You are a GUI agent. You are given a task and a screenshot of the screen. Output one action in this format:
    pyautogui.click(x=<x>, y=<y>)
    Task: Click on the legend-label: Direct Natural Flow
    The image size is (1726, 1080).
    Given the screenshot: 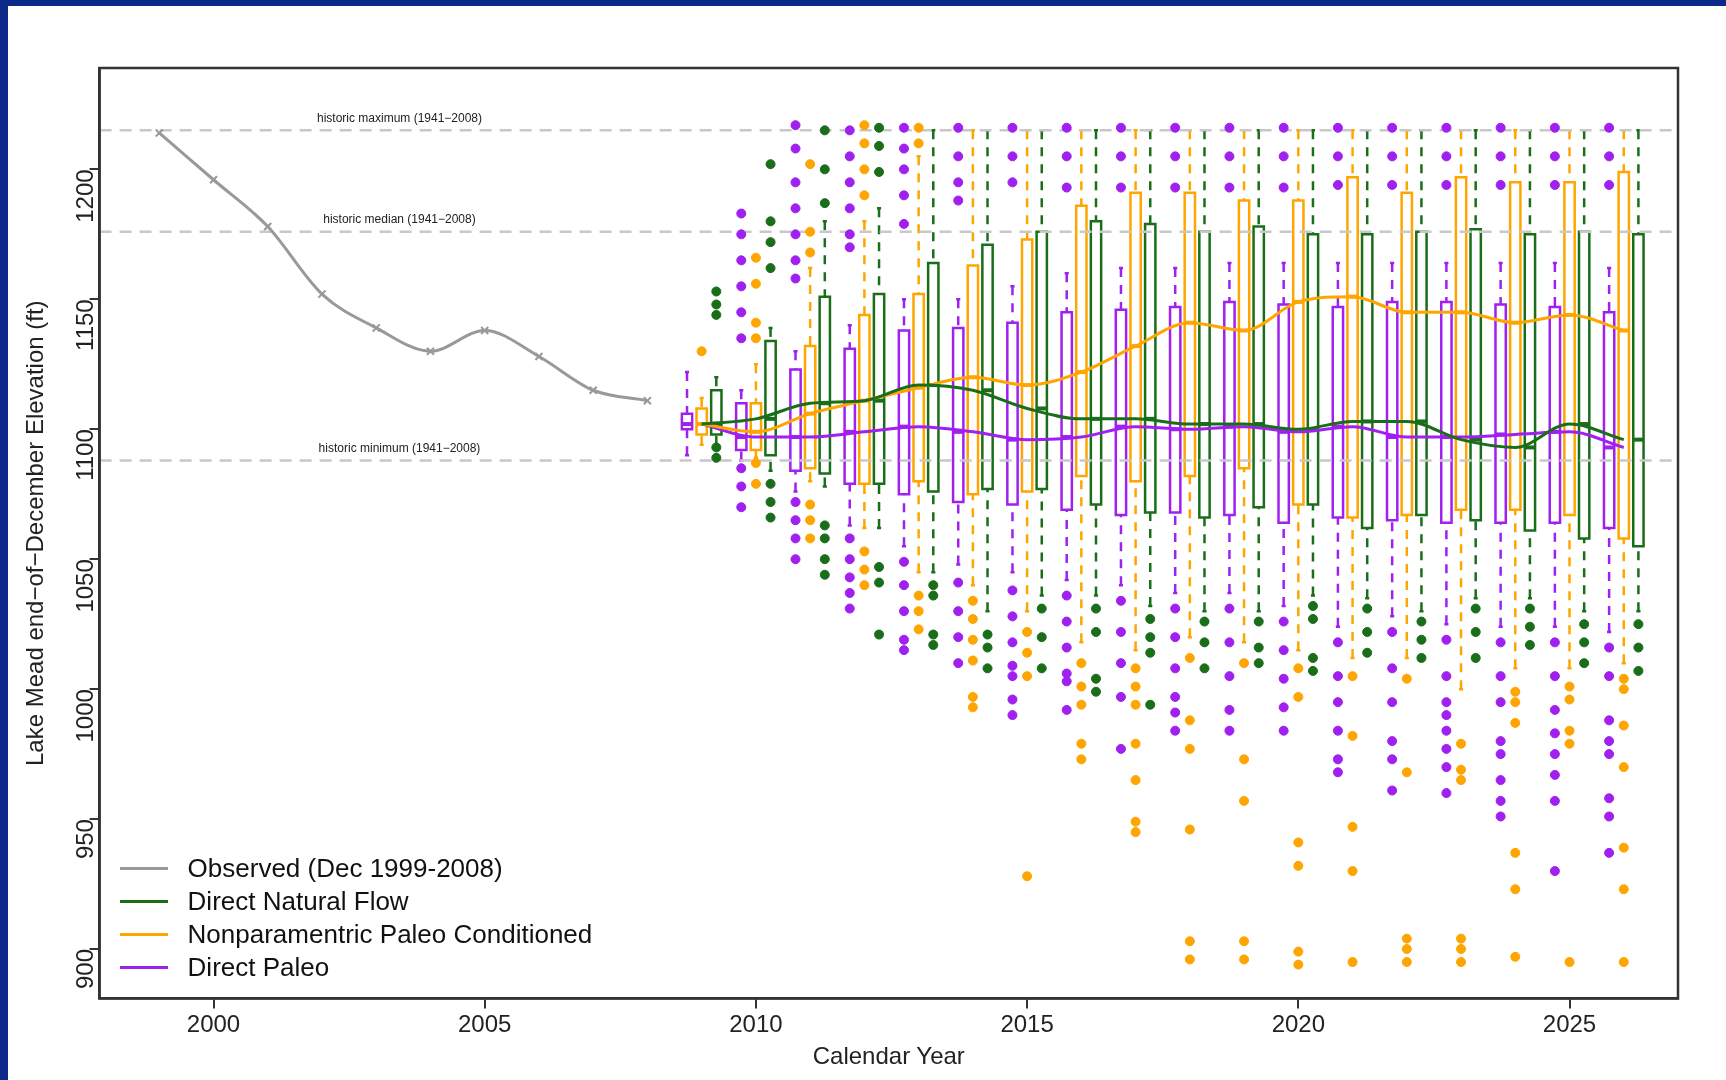 What is the action you would take?
    pyautogui.click(x=298, y=902)
    